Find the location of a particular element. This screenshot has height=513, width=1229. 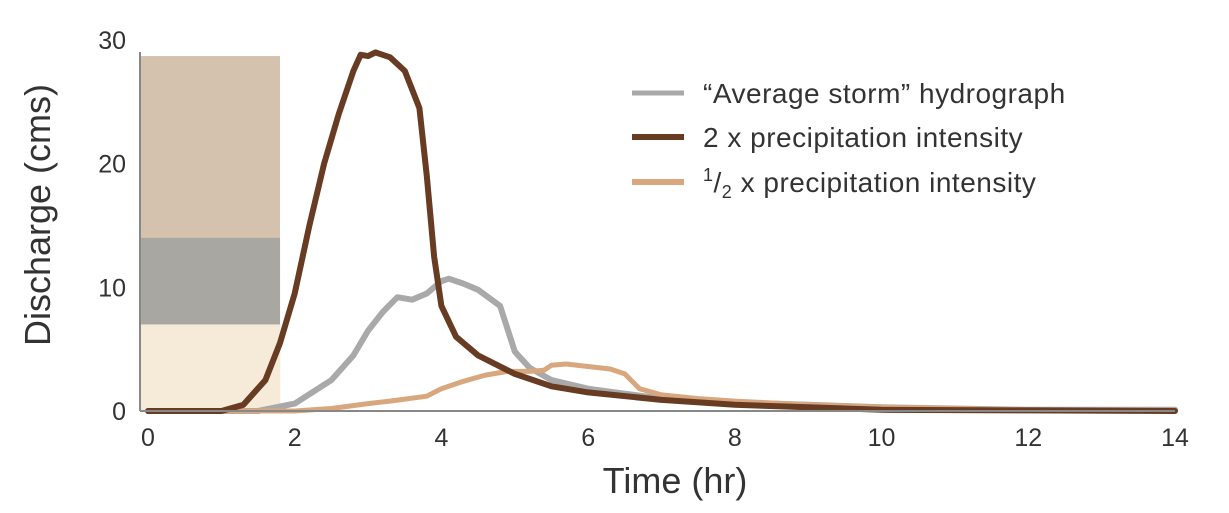

y-tick-label-20: 20 is located at coordinates (112, 165).